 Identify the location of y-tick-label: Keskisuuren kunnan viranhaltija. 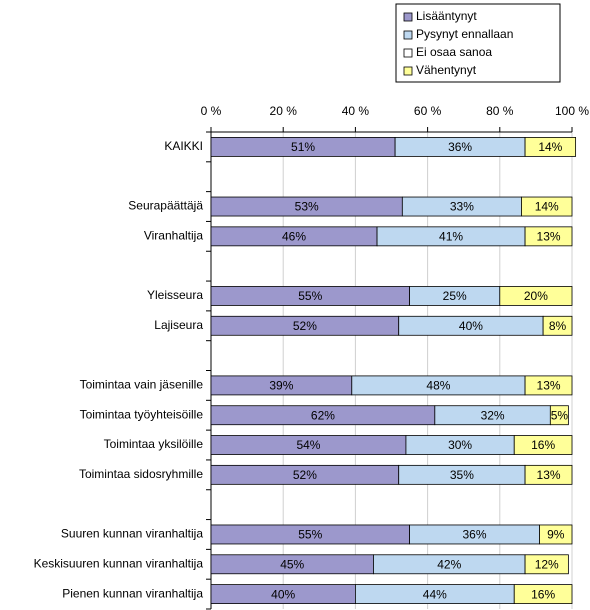
(119, 563).